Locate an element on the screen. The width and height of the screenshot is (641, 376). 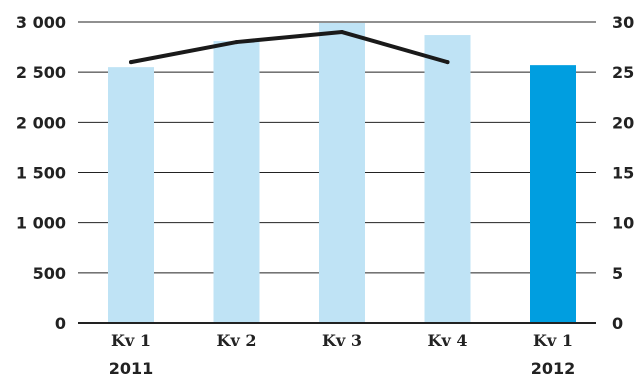
left-tick-label: 1 500 is located at coordinates (41, 173).